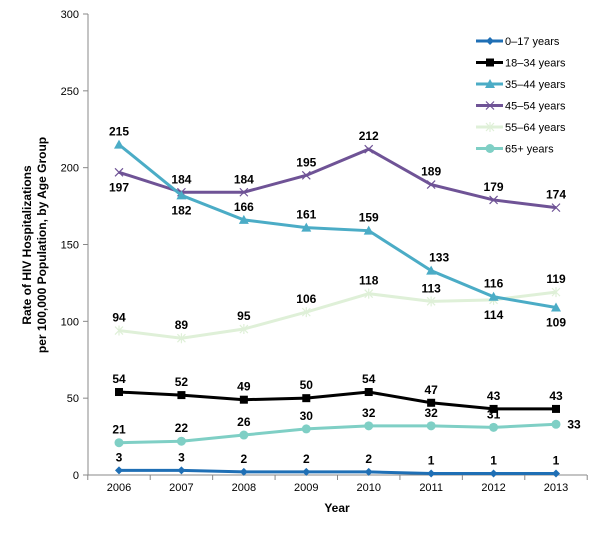 The height and width of the screenshot is (537, 603). I want to click on legend-item: 0–17 years, so click(518, 42).